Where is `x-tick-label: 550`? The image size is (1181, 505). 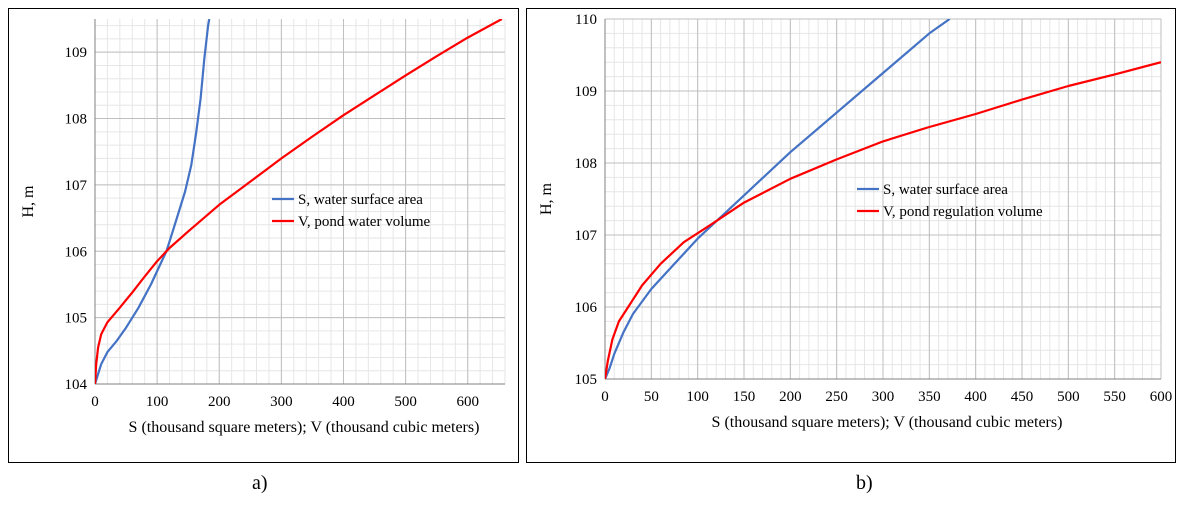 x-tick-label: 550 is located at coordinates (1114, 397).